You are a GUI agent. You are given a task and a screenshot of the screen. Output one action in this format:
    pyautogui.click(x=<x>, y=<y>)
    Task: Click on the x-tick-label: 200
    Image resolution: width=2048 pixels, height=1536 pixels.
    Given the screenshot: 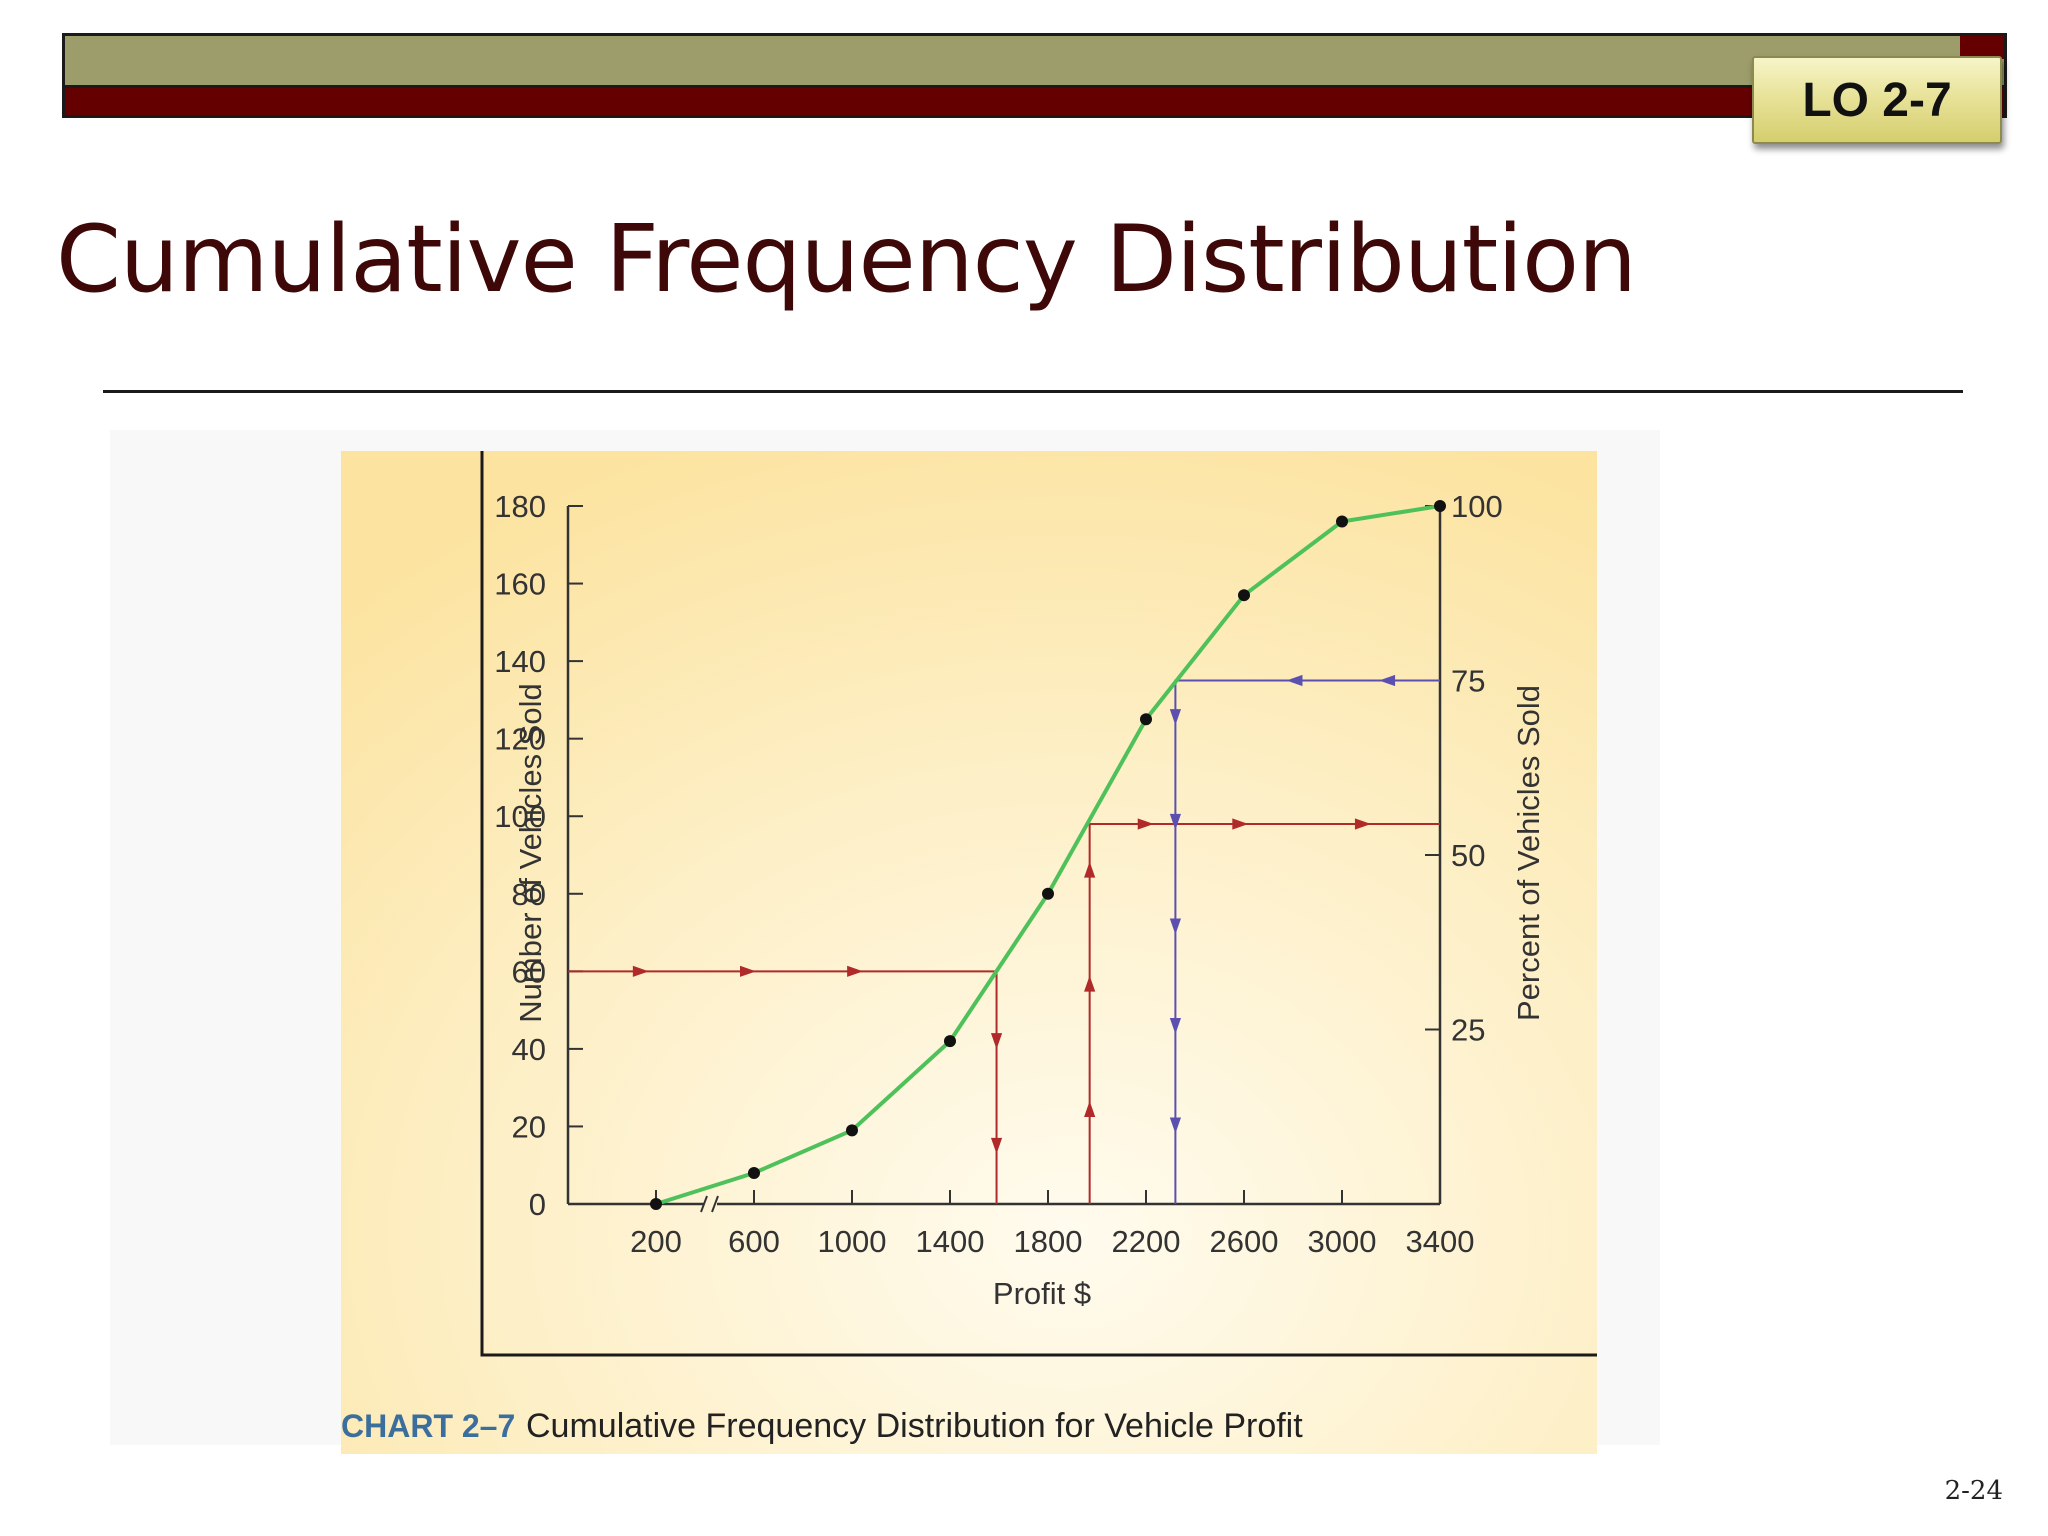 What is the action you would take?
    pyautogui.click(x=656, y=1241)
    